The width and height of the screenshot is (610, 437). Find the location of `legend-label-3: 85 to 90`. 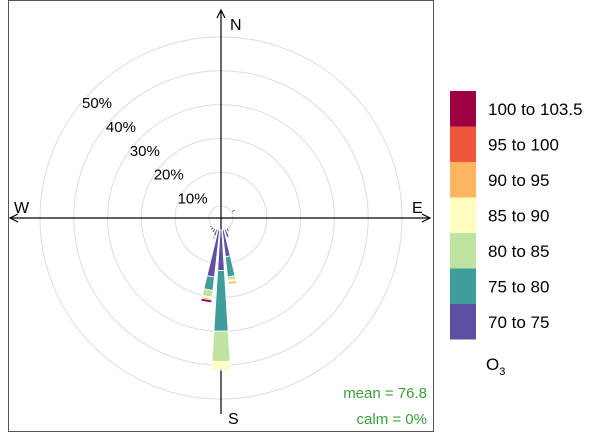

legend-label-3: 85 to 90 is located at coordinates (518, 215).